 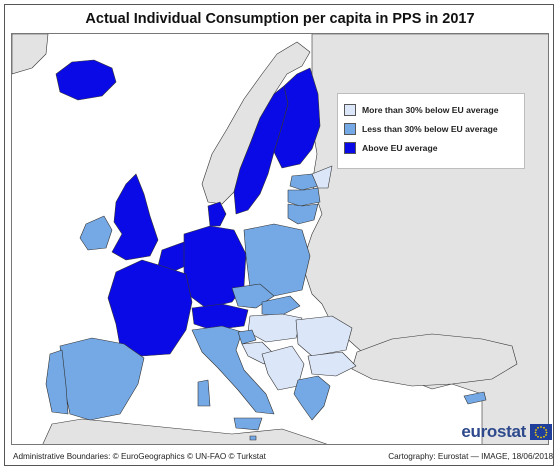 What do you see at coordinates (256, 123) in the screenshot?
I see `norway` at bounding box center [256, 123].